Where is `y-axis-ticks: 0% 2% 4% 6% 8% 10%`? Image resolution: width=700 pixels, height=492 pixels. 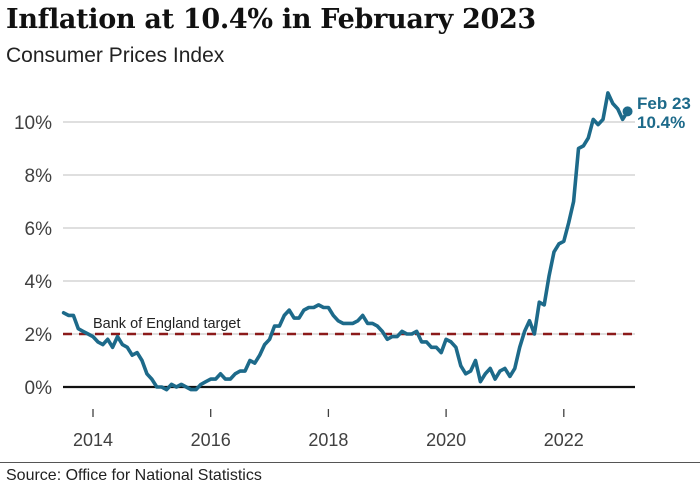 y-axis-ticks: 0% 2% 4% 6% 8% 10% is located at coordinates (33, 256).